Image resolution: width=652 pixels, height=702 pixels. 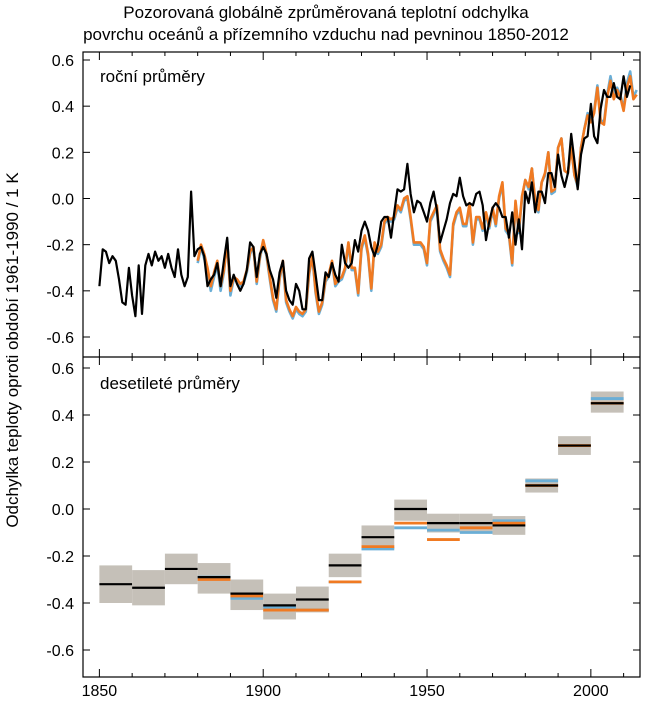 What do you see at coordinates (170, 383) in the screenshot?
I see `panel-label-decadal: desetileté průměry` at bounding box center [170, 383].